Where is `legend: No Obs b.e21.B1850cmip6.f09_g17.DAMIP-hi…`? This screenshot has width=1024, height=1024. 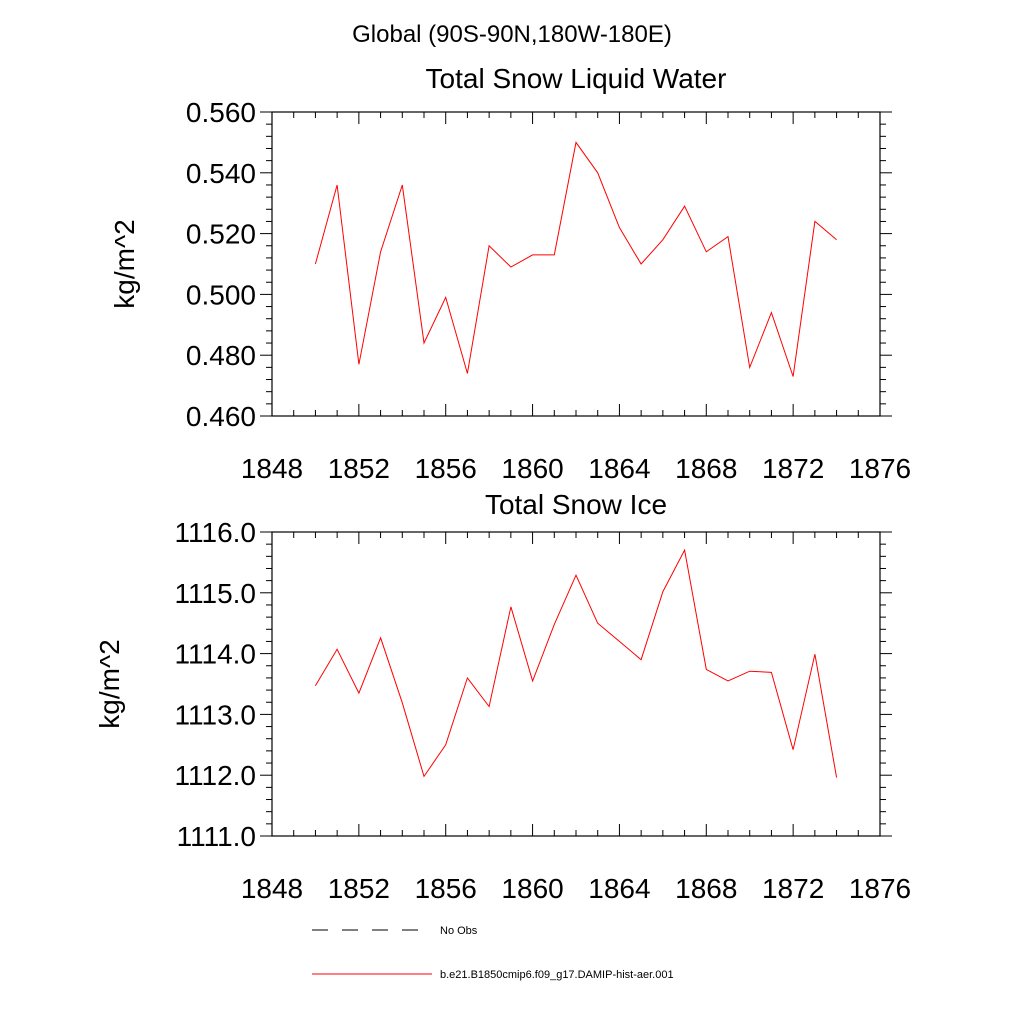
legend: No Obs b.e21.B1850cmip6.f09_g17.DAMIP-hi… is located at coordinates (493, 953).